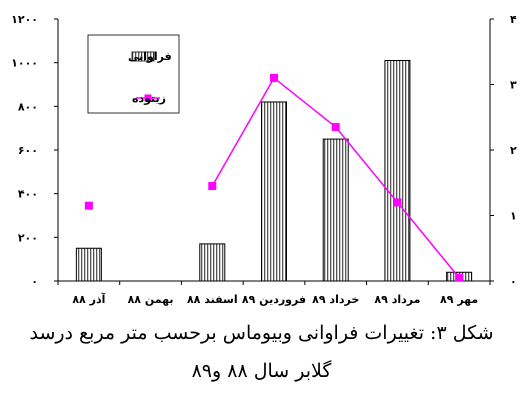 The width and height of the screenshot is (523, 400). I want to click on legend-box, so click(133, 74).